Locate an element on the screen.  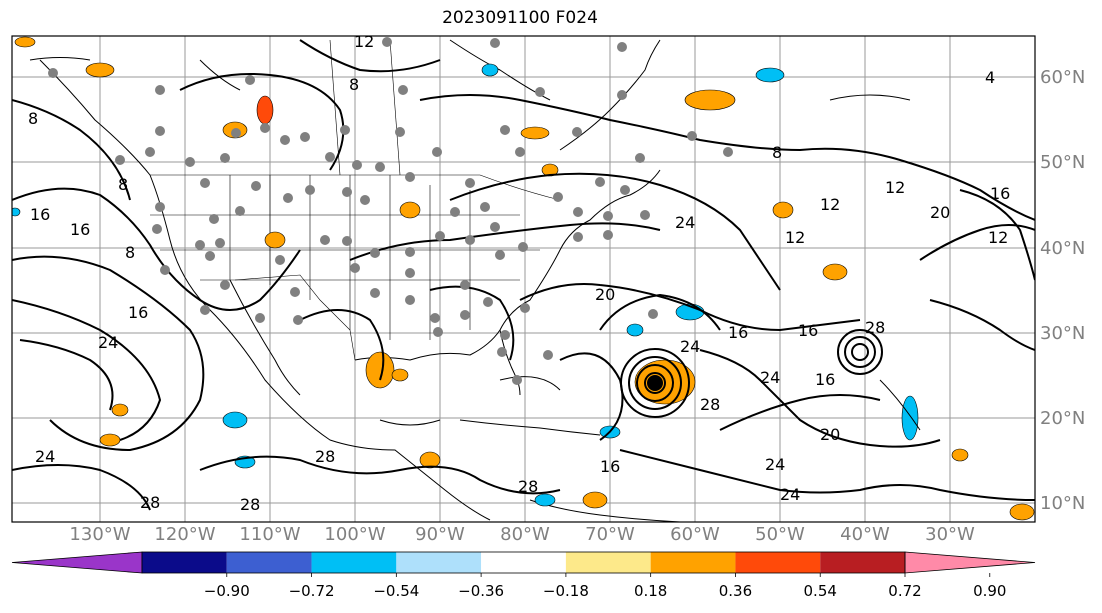
longitude-label: 100°W is located at coordinates (355, 534).